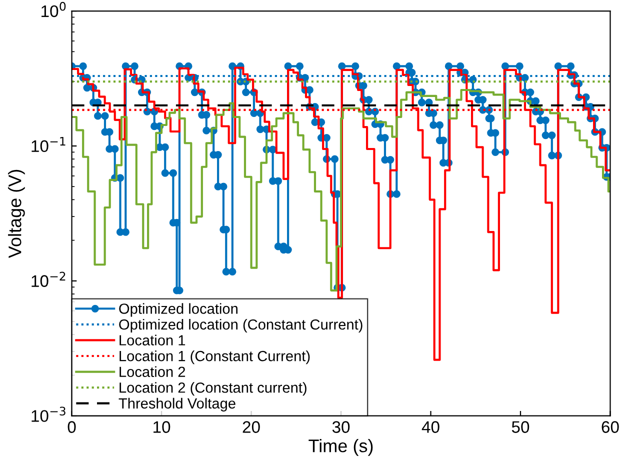 Image resolution: width=641 pixels, height=460 pixels. I want to click on x-tick-label: 50, so click(521, 427).